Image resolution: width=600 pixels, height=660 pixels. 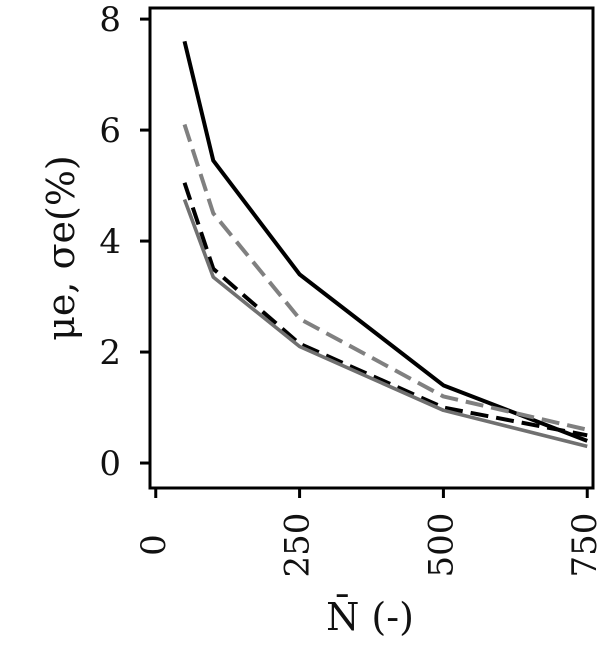 What do you see at coordinates (110, 131) in the screenshot?
I see `y-tick-label-4: 6` at bounding box center [110, 131].